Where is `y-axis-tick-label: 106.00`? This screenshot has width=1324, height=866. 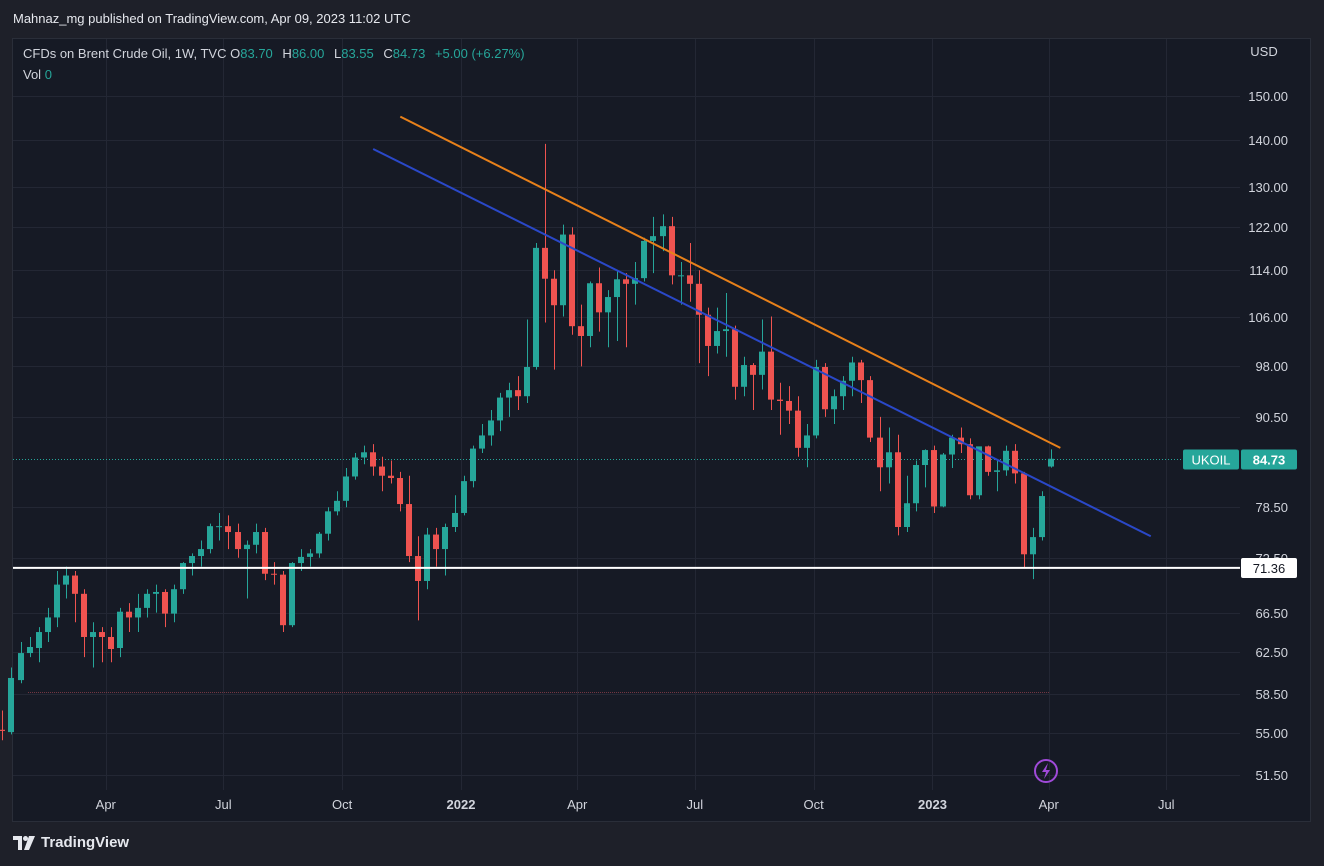 y-axis-tick-label: 106.00 is located at coordinates (1268, 317).